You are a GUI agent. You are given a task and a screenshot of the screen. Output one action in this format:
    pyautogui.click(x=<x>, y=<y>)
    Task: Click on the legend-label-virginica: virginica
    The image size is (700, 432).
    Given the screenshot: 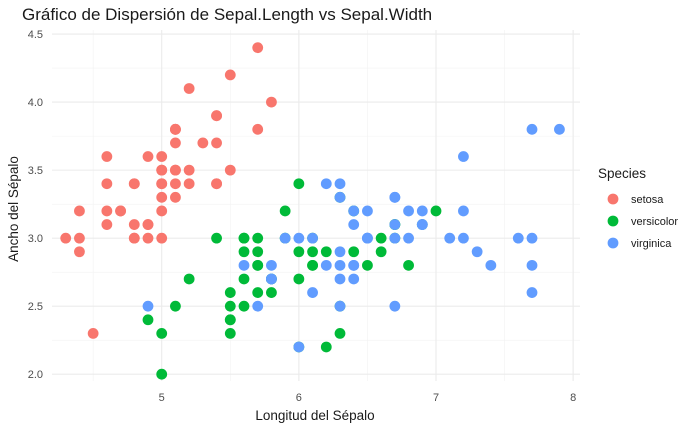 What is the action you would take?
    pyautogui.click(x=651, y=244)
    